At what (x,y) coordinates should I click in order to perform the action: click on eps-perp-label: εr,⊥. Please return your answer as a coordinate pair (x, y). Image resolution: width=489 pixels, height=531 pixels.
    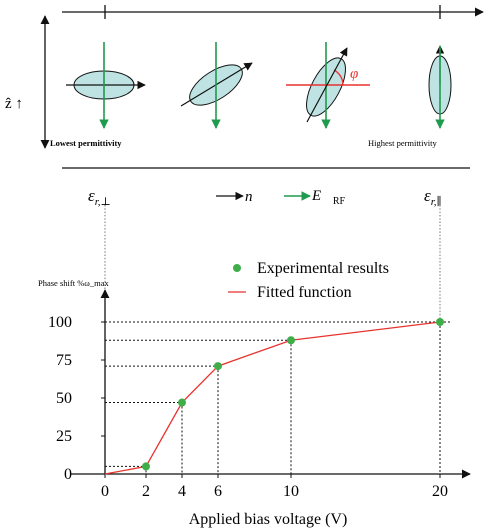
    Looking at the image, I should click on (99, 197).